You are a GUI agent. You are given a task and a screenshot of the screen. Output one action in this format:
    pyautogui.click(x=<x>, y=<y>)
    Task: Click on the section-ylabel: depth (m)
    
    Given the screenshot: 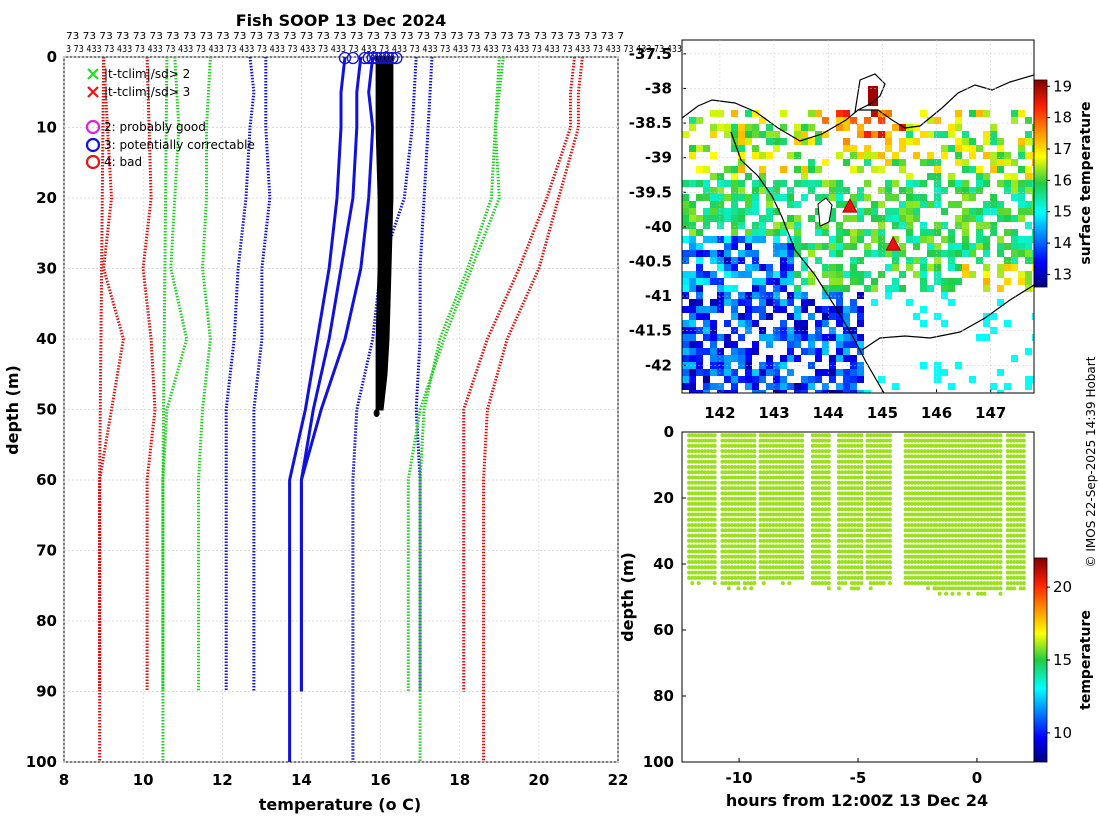 What is the action you would take?
    pyautogui.click(x=627, y=597)
    